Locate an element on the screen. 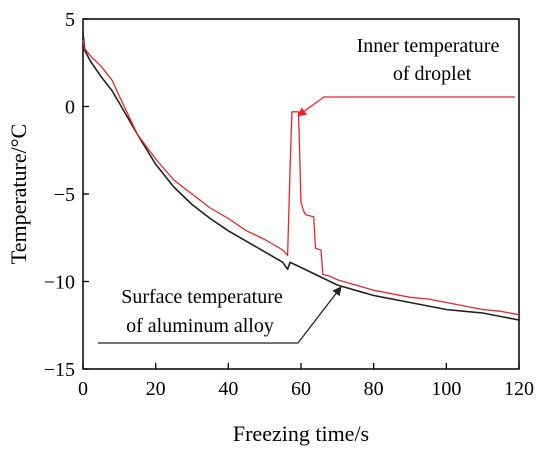  y-axis-title: Temperature/°C is located at coordinates (18, 194).